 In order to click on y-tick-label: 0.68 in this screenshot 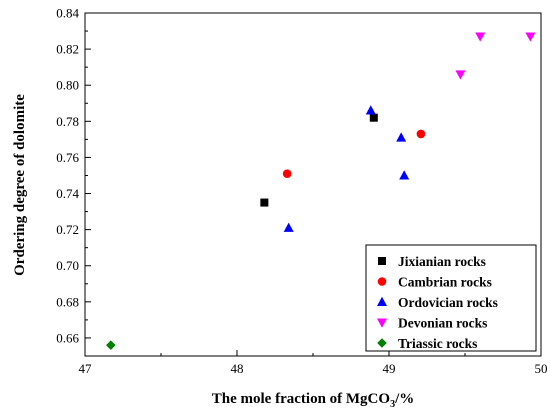, I will do `click(67, 301)`.